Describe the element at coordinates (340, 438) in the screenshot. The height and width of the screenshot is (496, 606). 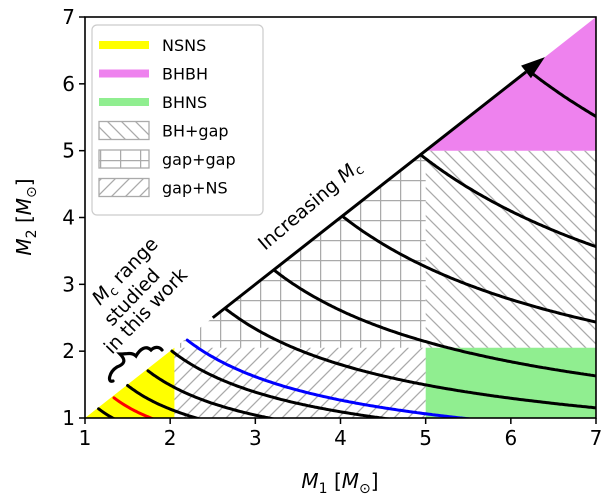
I see `x-tick-label: 4` at that location.